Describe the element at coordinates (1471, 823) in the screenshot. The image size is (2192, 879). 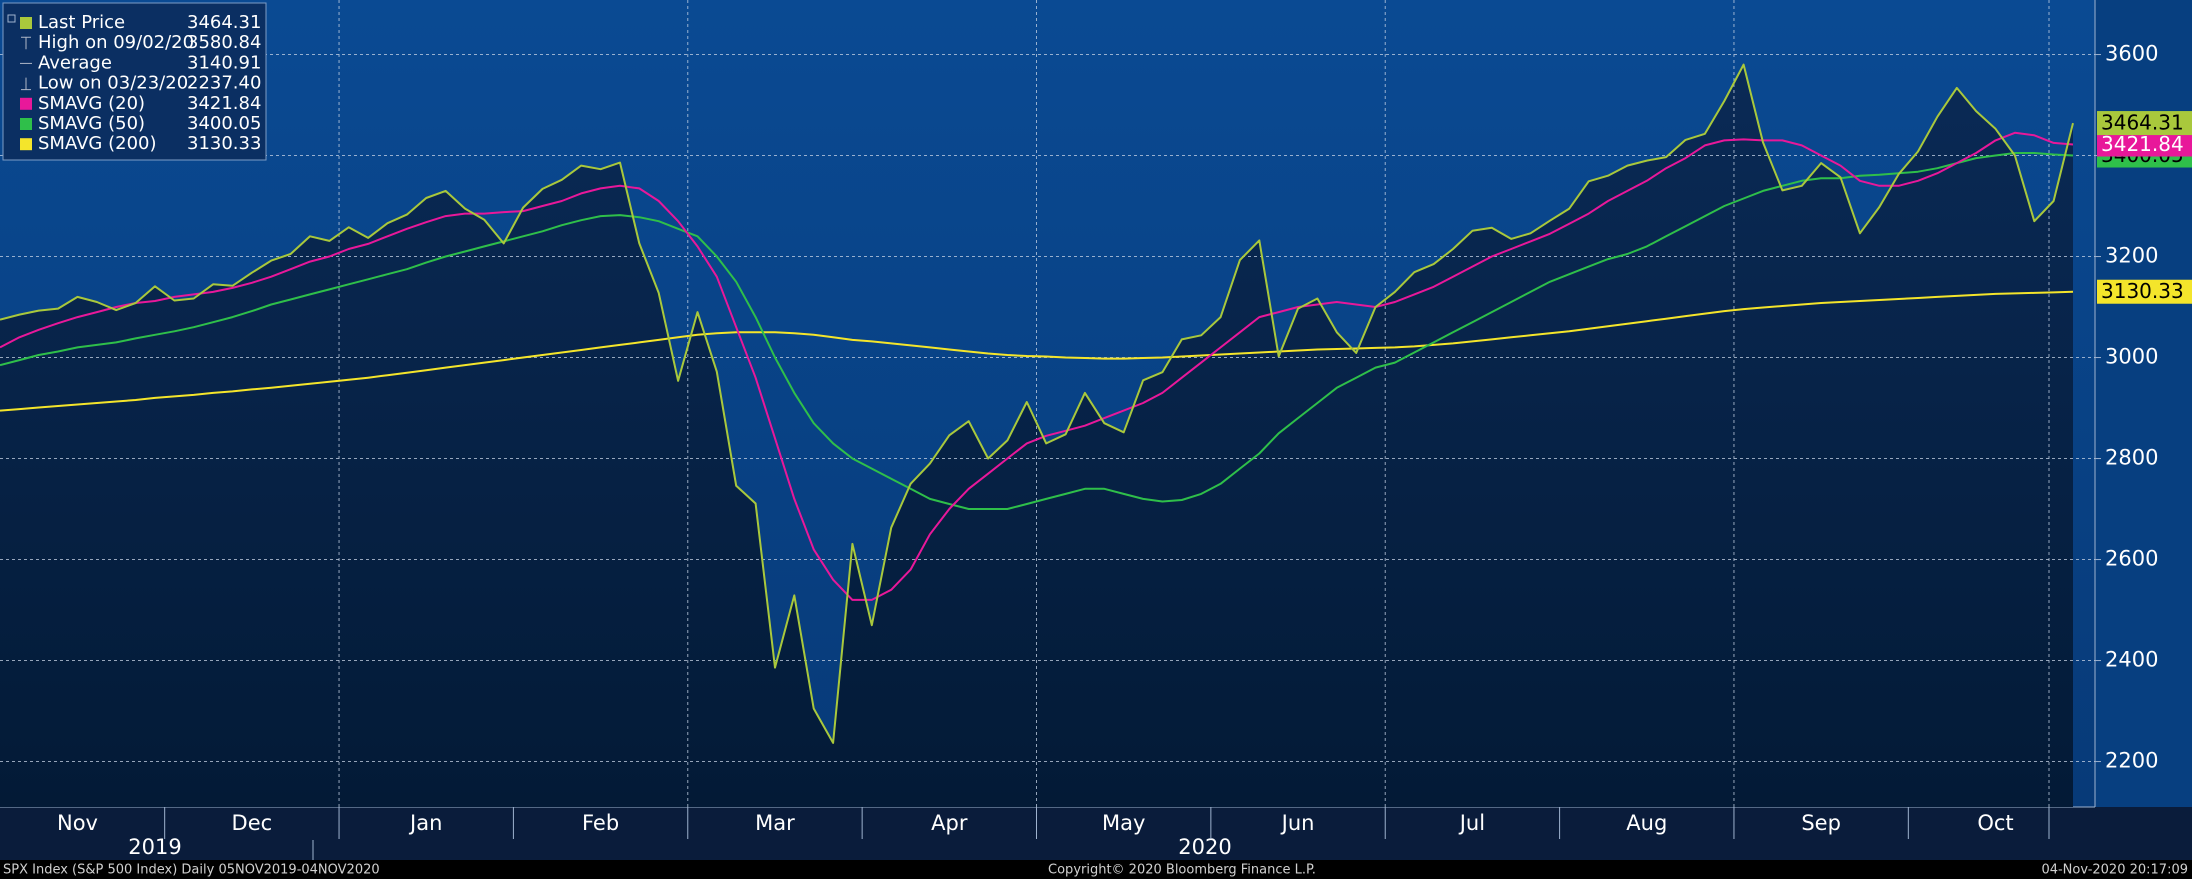
I see `x-tick-label: Jul` at that location.